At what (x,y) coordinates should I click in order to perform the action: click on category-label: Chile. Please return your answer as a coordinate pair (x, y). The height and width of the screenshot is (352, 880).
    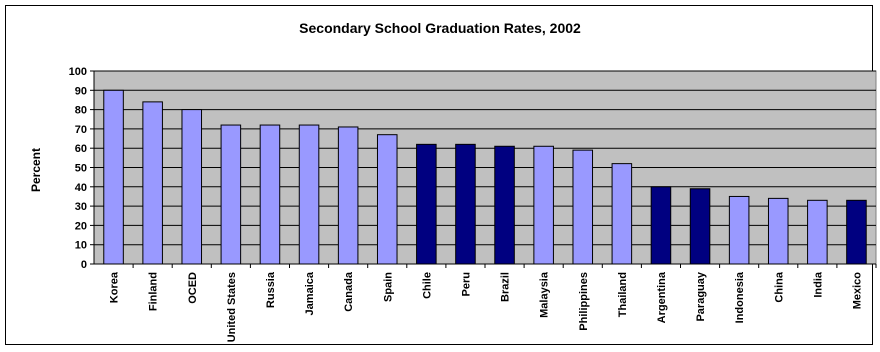
    Looking at the image, I should click on (427, 285).